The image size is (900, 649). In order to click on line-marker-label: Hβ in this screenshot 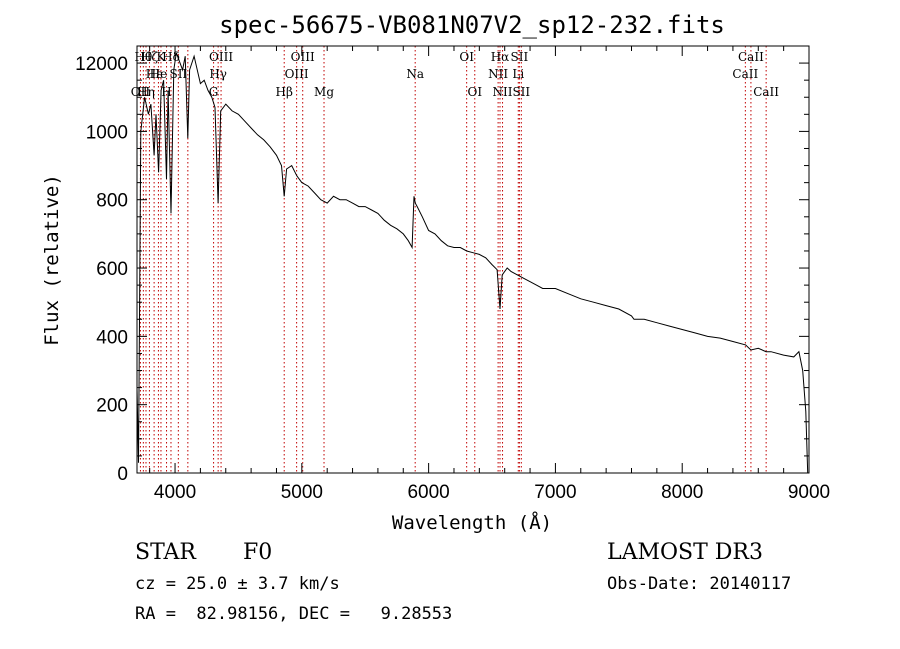, I will do `click(284, 92)`.